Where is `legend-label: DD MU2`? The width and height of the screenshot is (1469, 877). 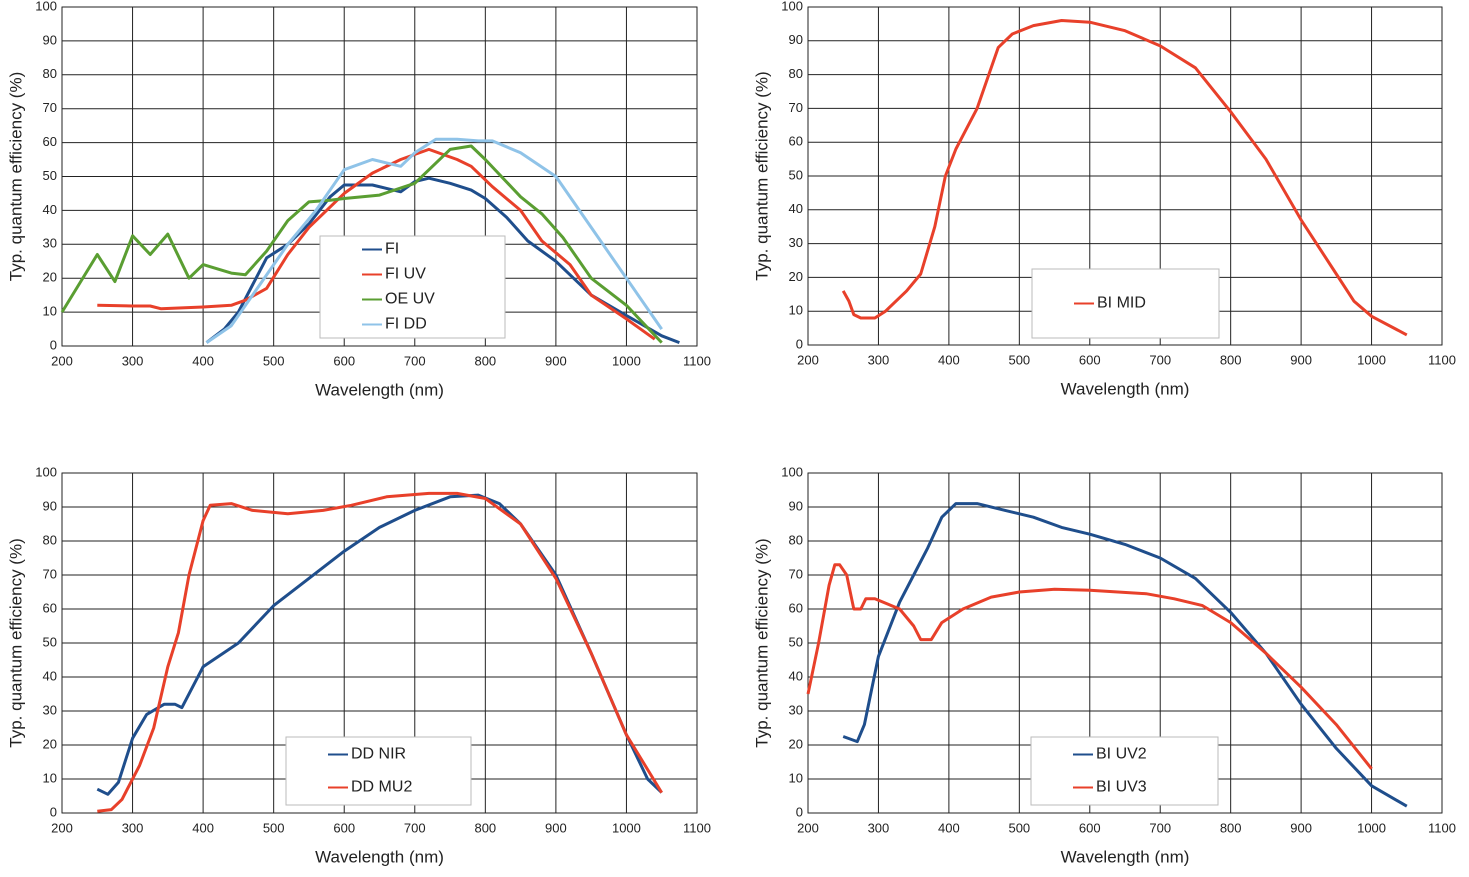 legend-label: DD MU2 is located at coordinates (381, 787).